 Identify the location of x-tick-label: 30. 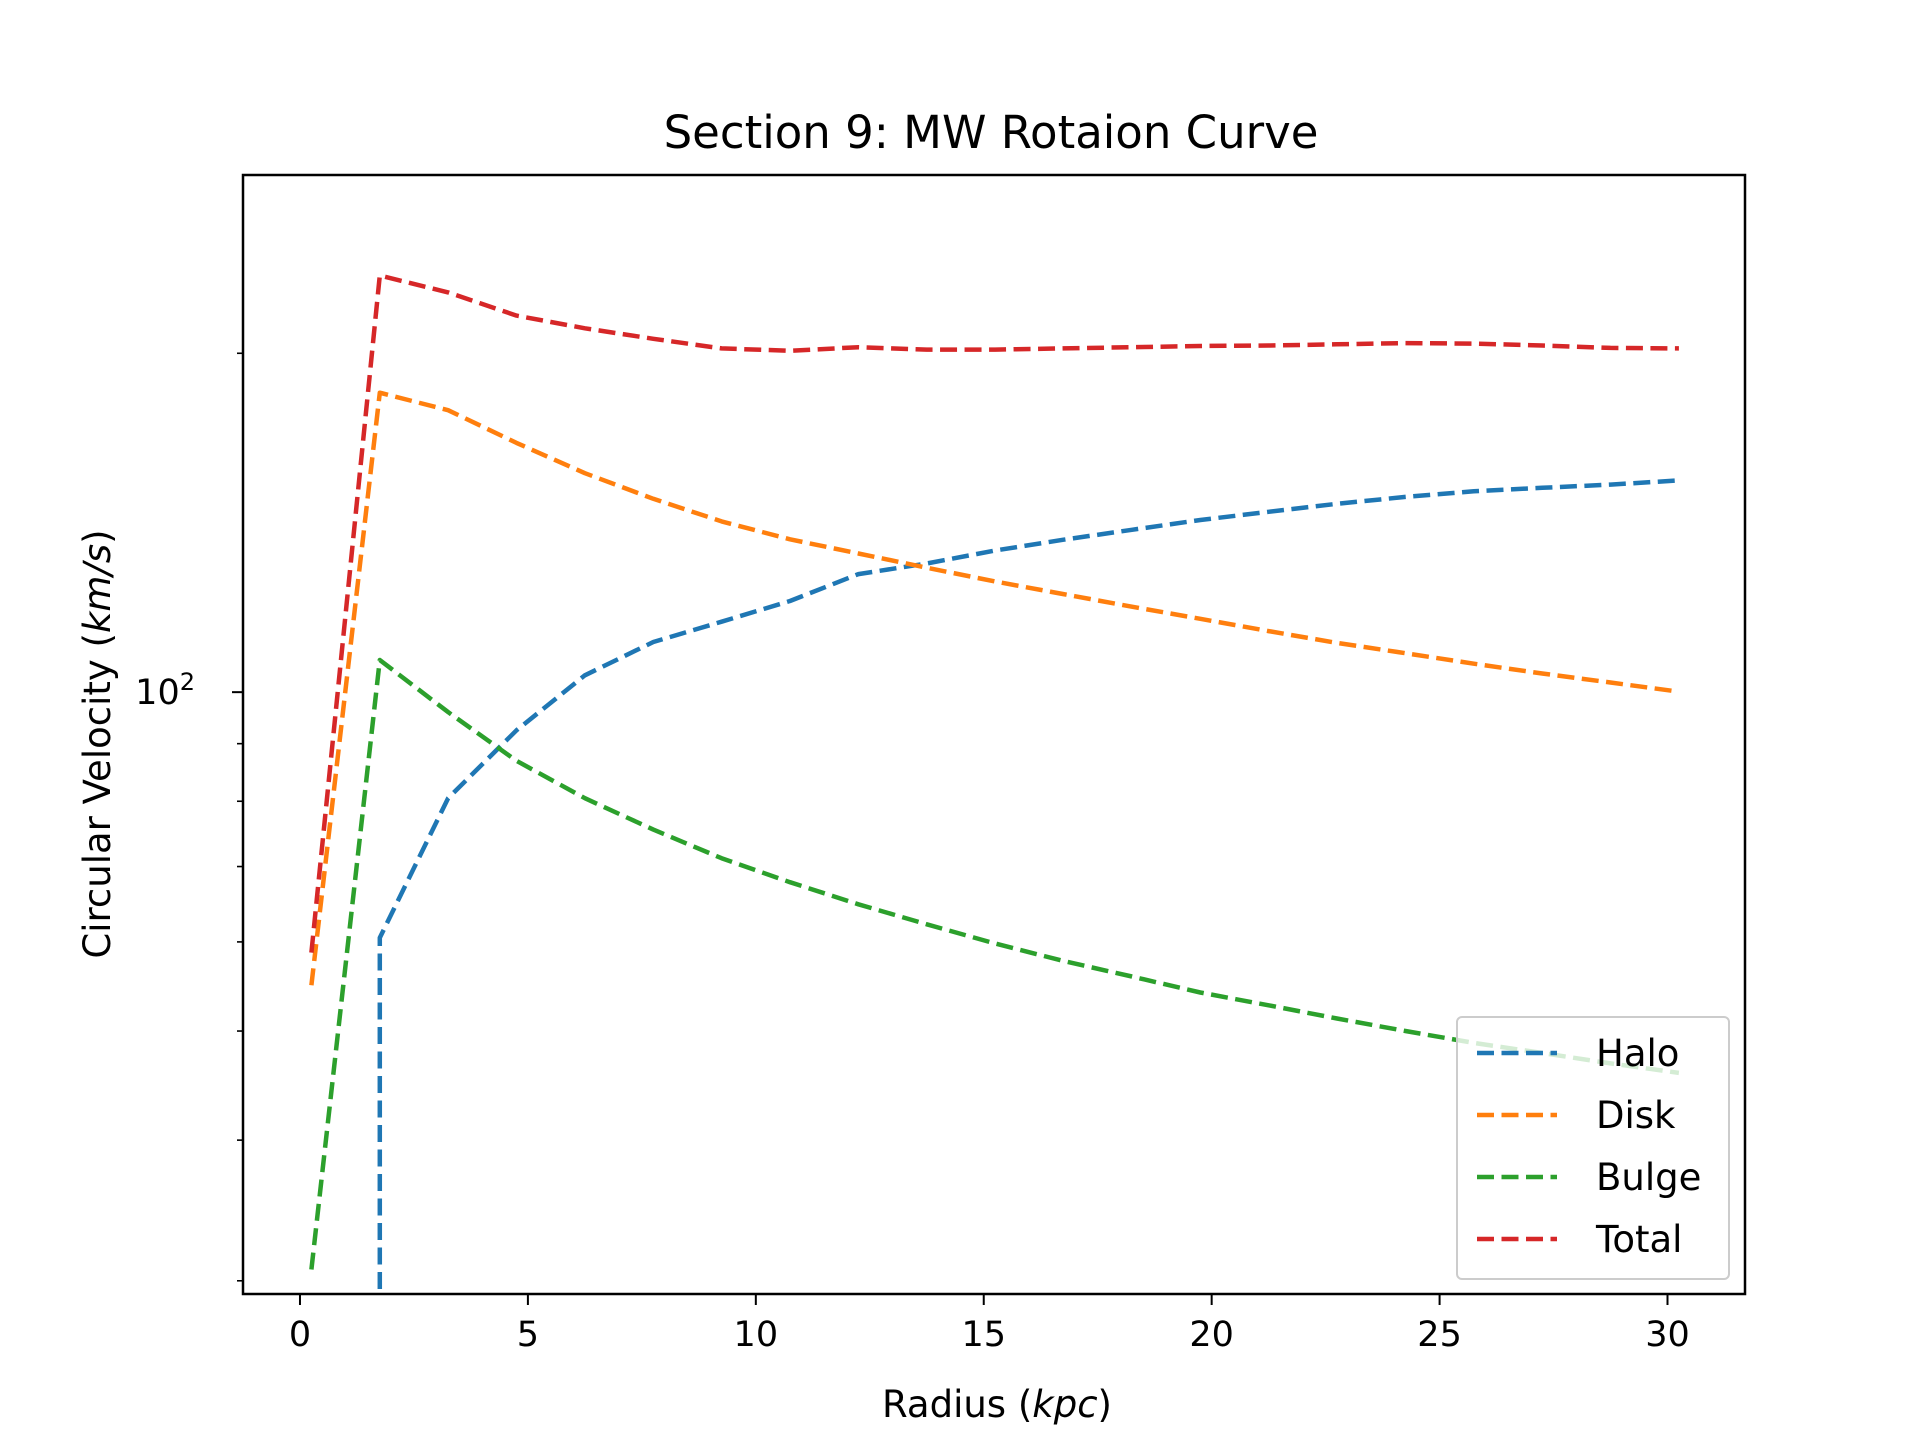
(1667, 1335).